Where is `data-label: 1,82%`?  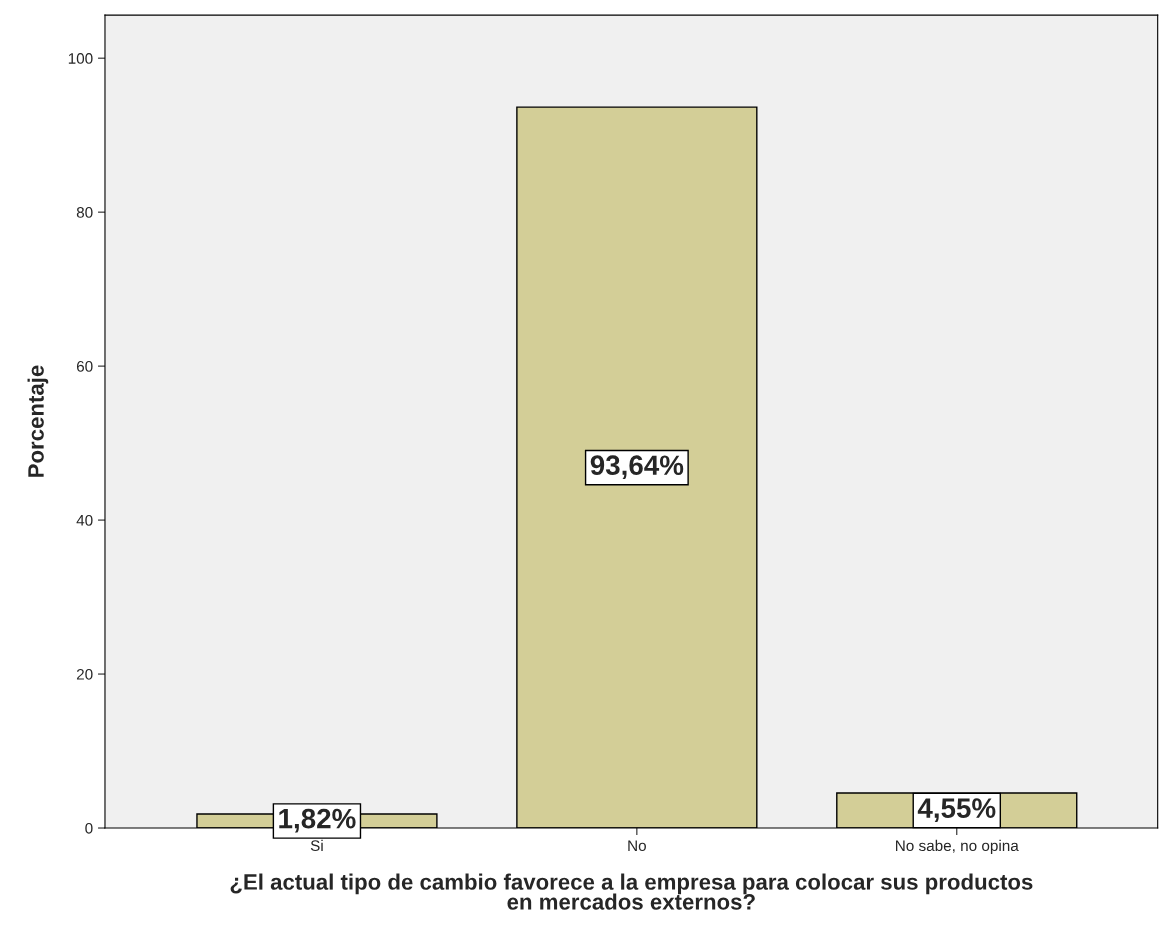 data-label: 1,82% is located at coordinates (317, 820).